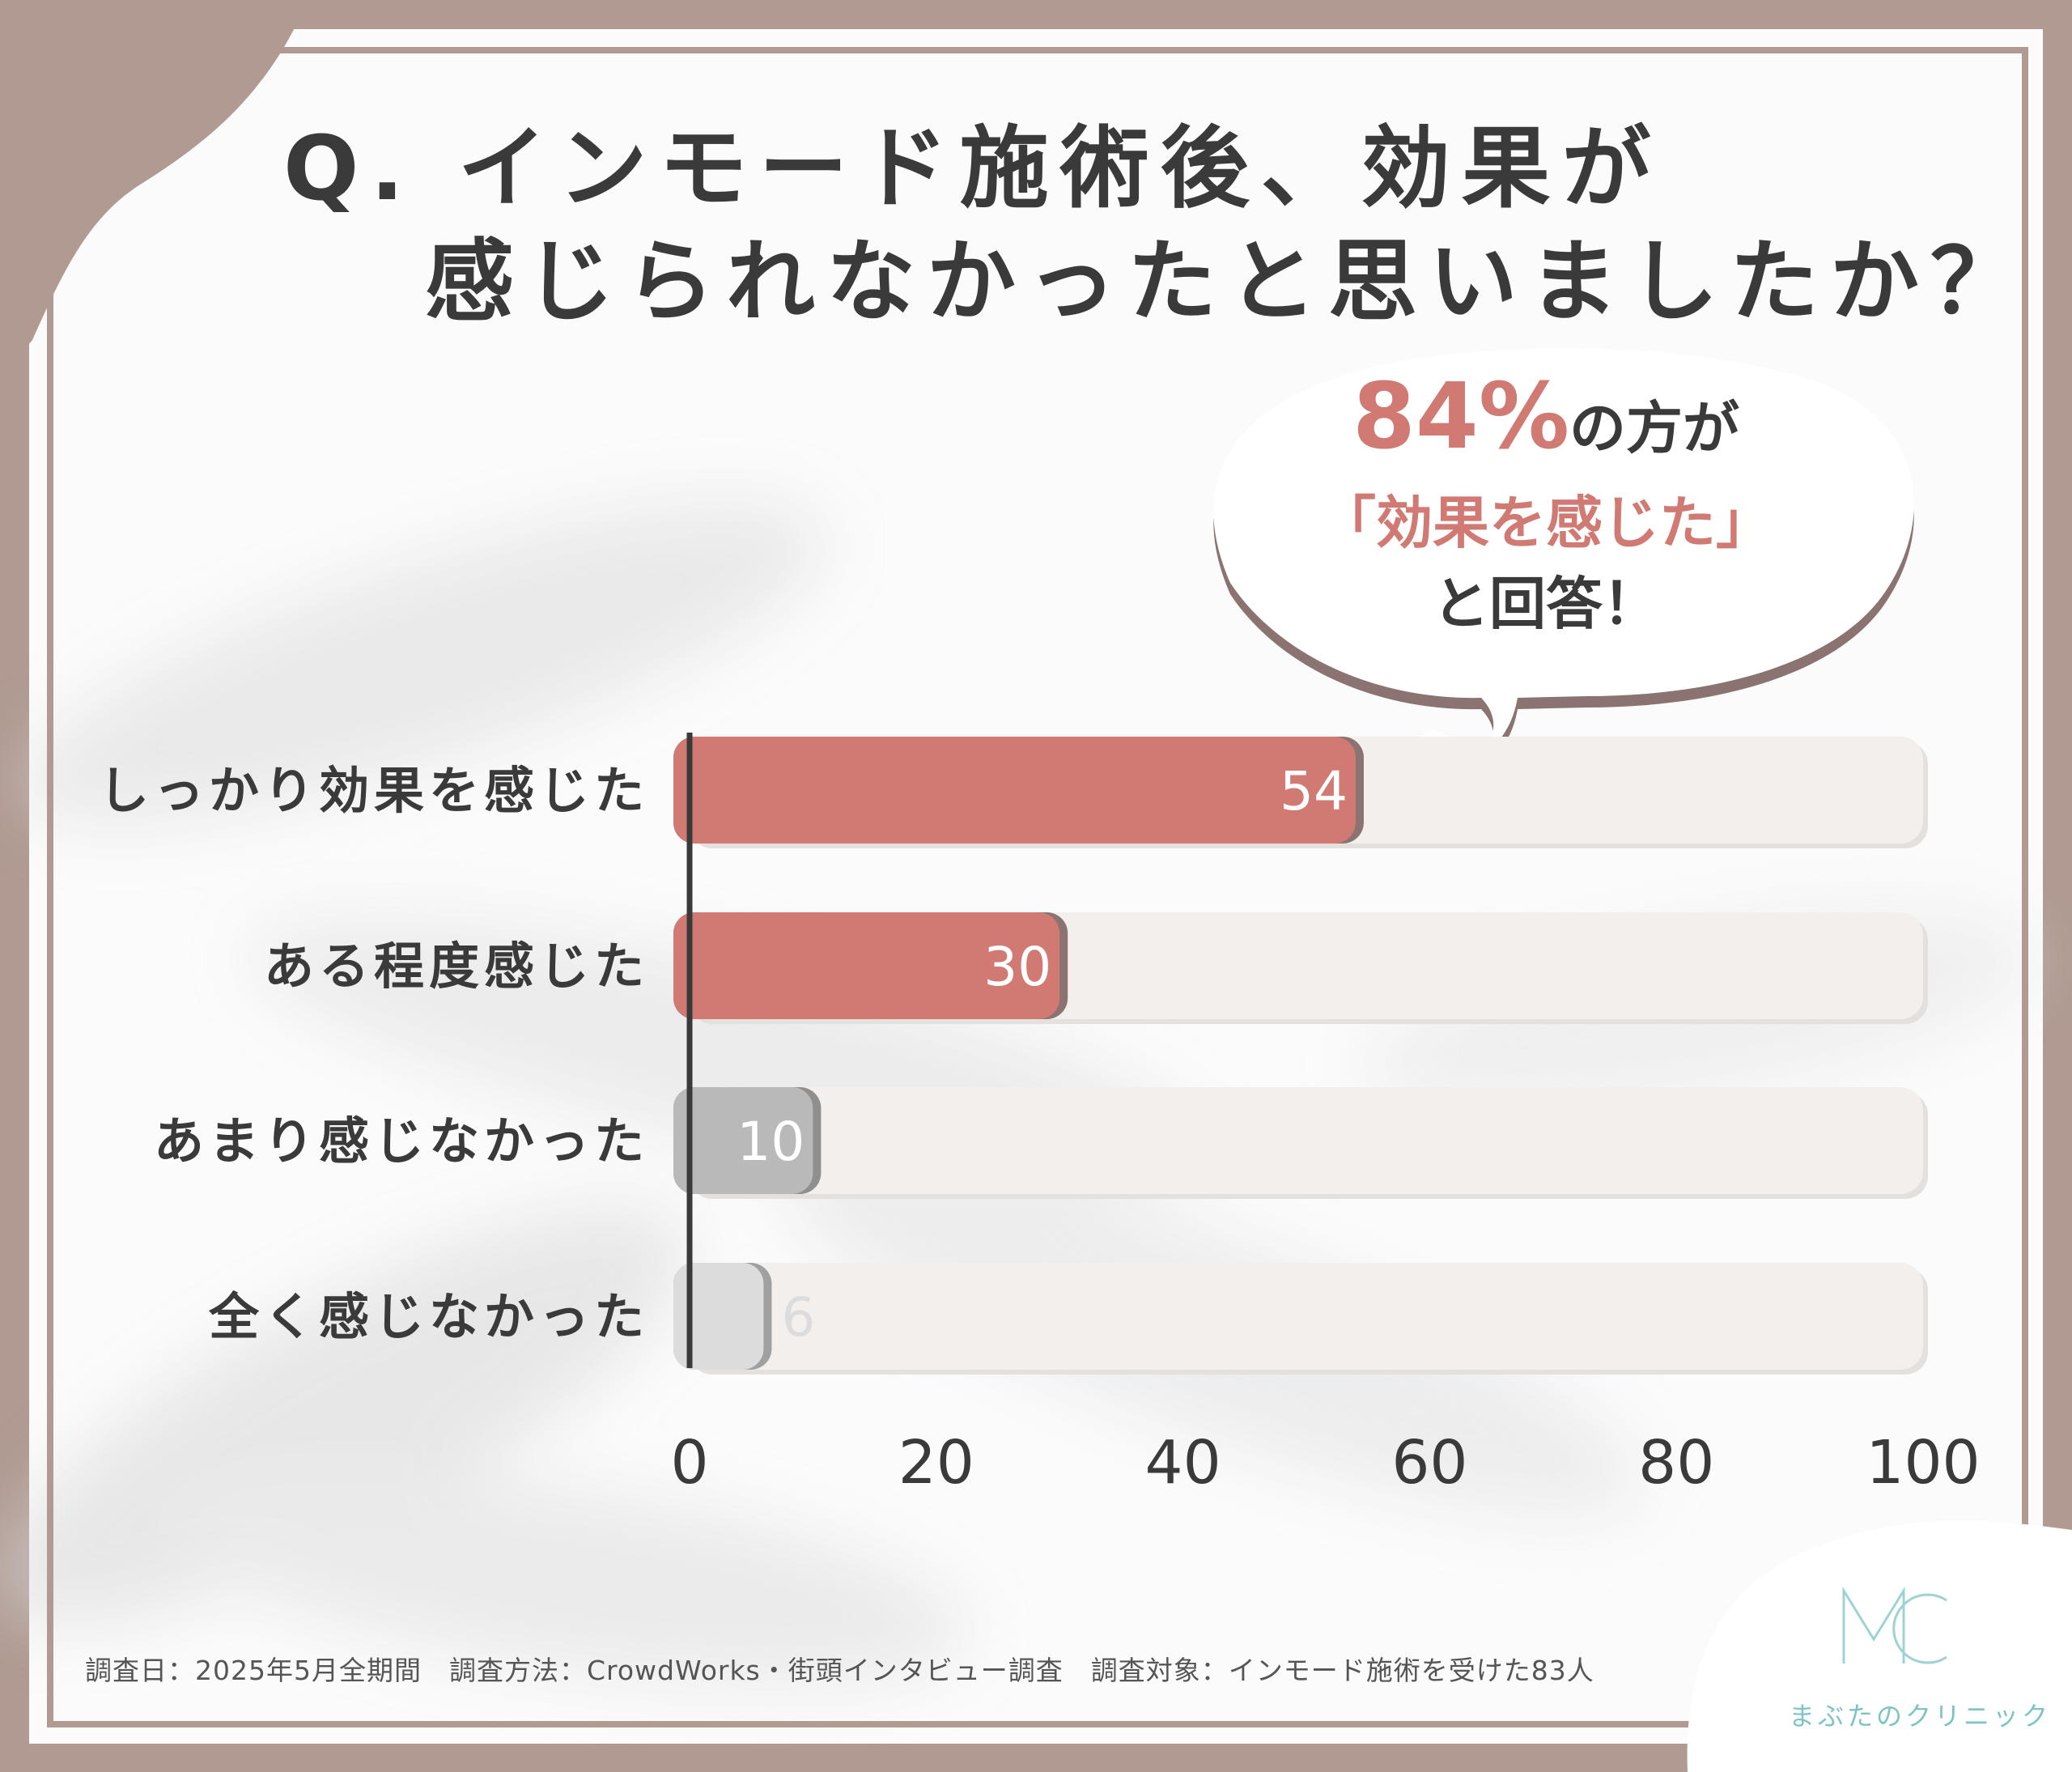 This screenshot has width=2072, height=1772. What do you see at coordinates (1920, 1717) in the screenshot?
I see `clinic-name: まぶたのクリニック` at bounding box center [1920, 1717].